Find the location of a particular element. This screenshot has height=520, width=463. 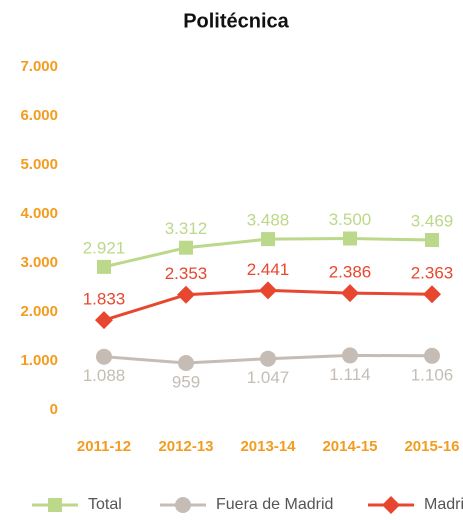

data-label: 2.441 is located at coordinates (268, 269).